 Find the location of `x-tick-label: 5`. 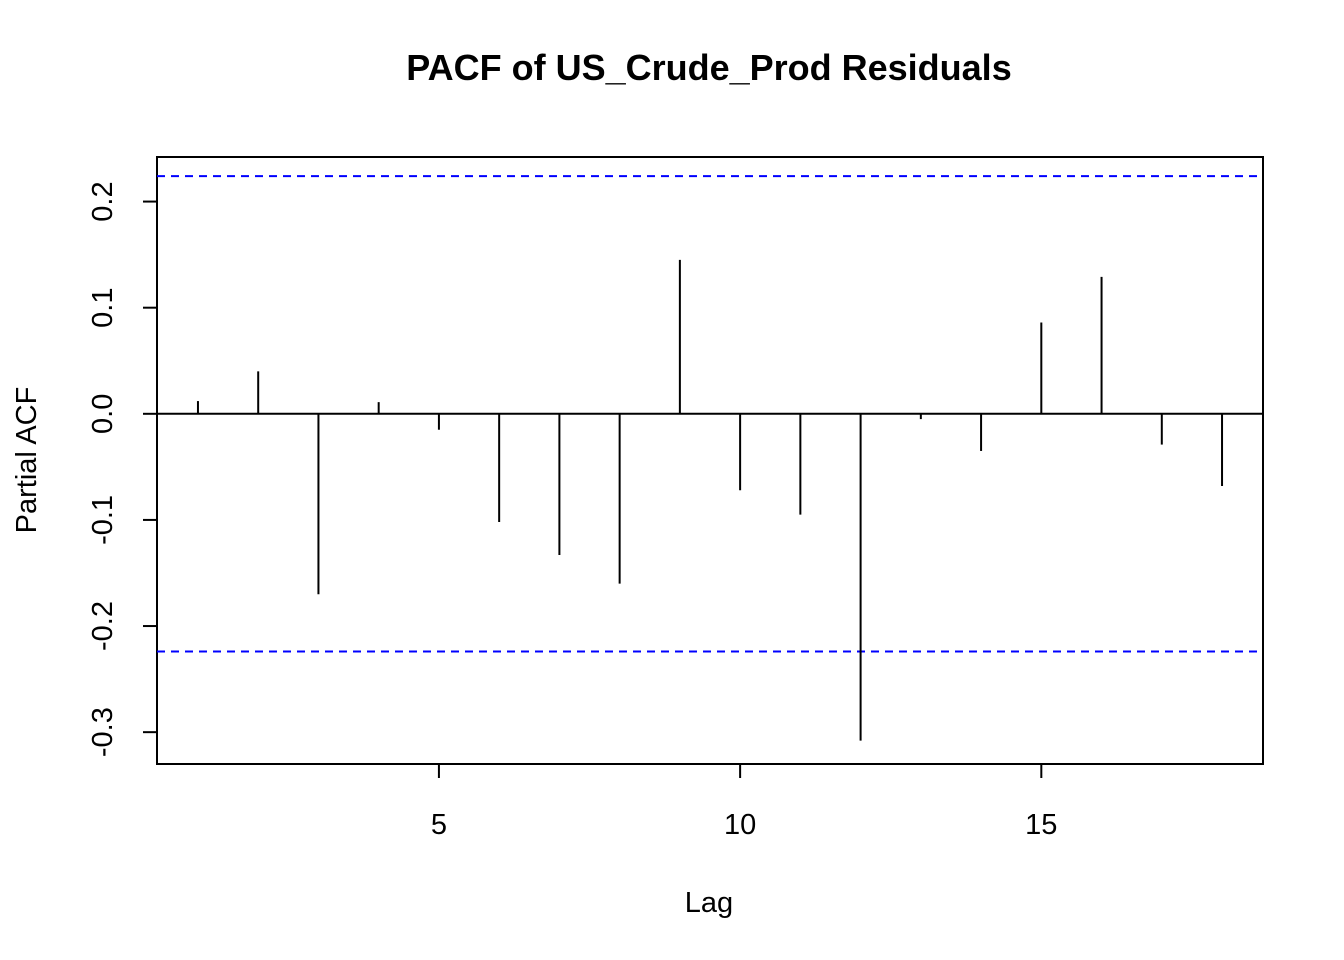

x-tick-label: 5 is located at coordinates (439, 825).